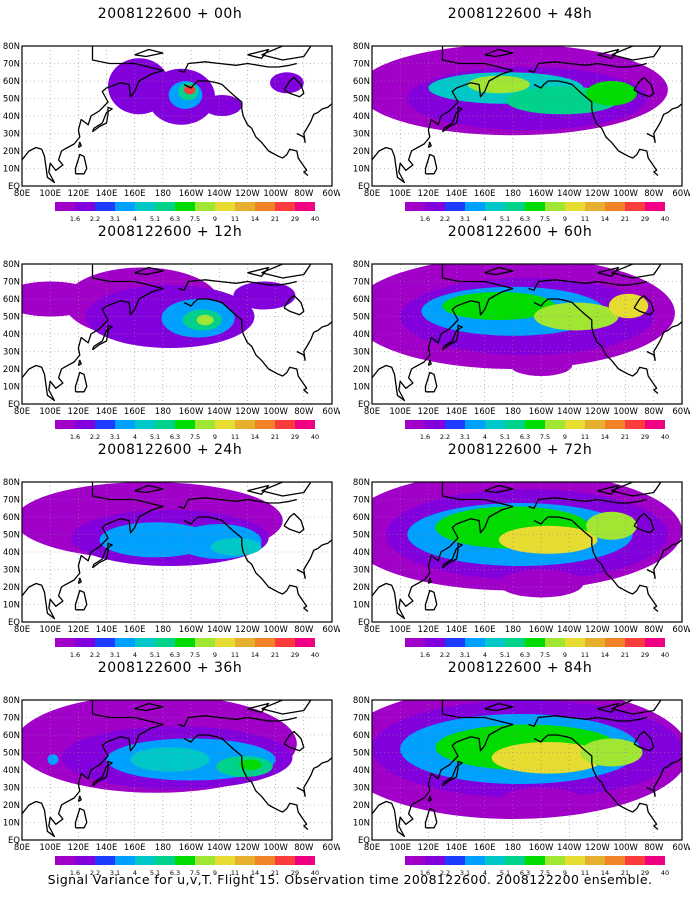  I want to click on lon-tick-label: 80W, so click(304, 630).